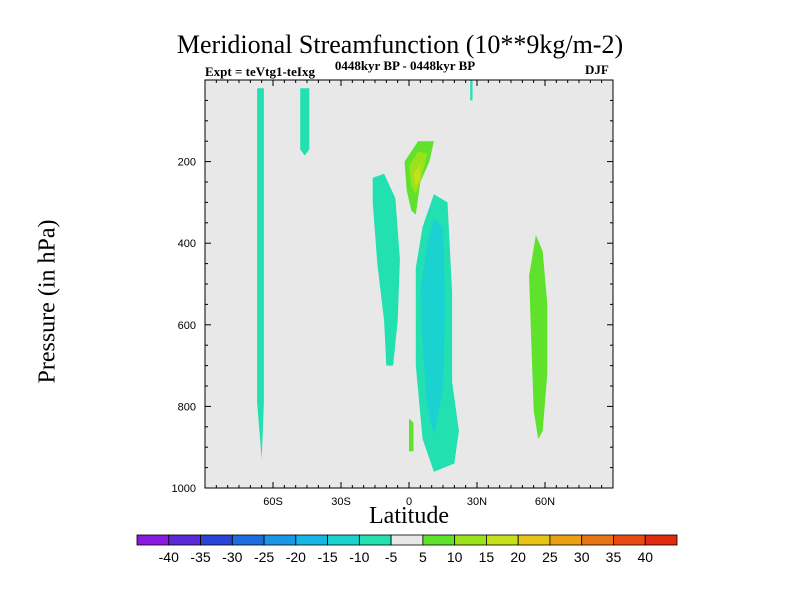 The image size is (800, 600). Describe the element at coordinates (187, 163) in the screenshot. I see `y-tick-label: 200` at that location.